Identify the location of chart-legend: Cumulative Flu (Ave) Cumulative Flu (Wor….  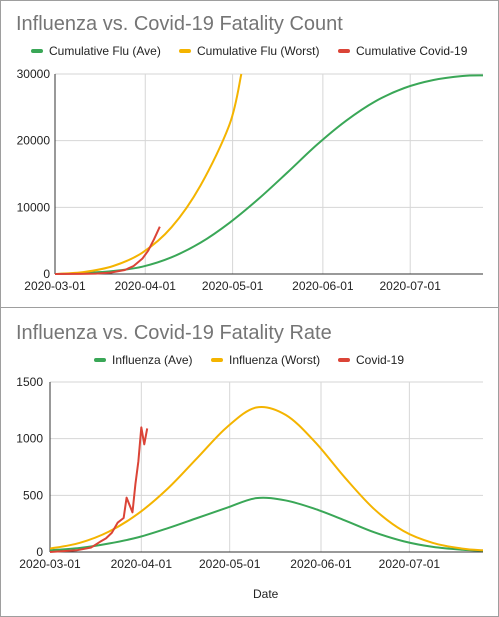
(249, 53).